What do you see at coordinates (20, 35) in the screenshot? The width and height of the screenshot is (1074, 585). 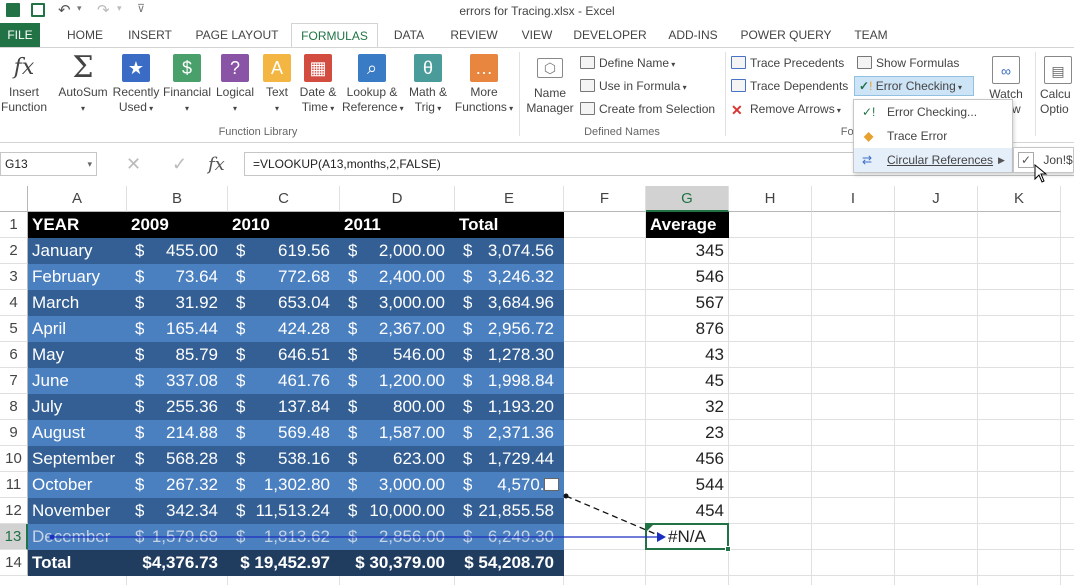 I see `tab-file: FILE` at bounding box center [20, 35].